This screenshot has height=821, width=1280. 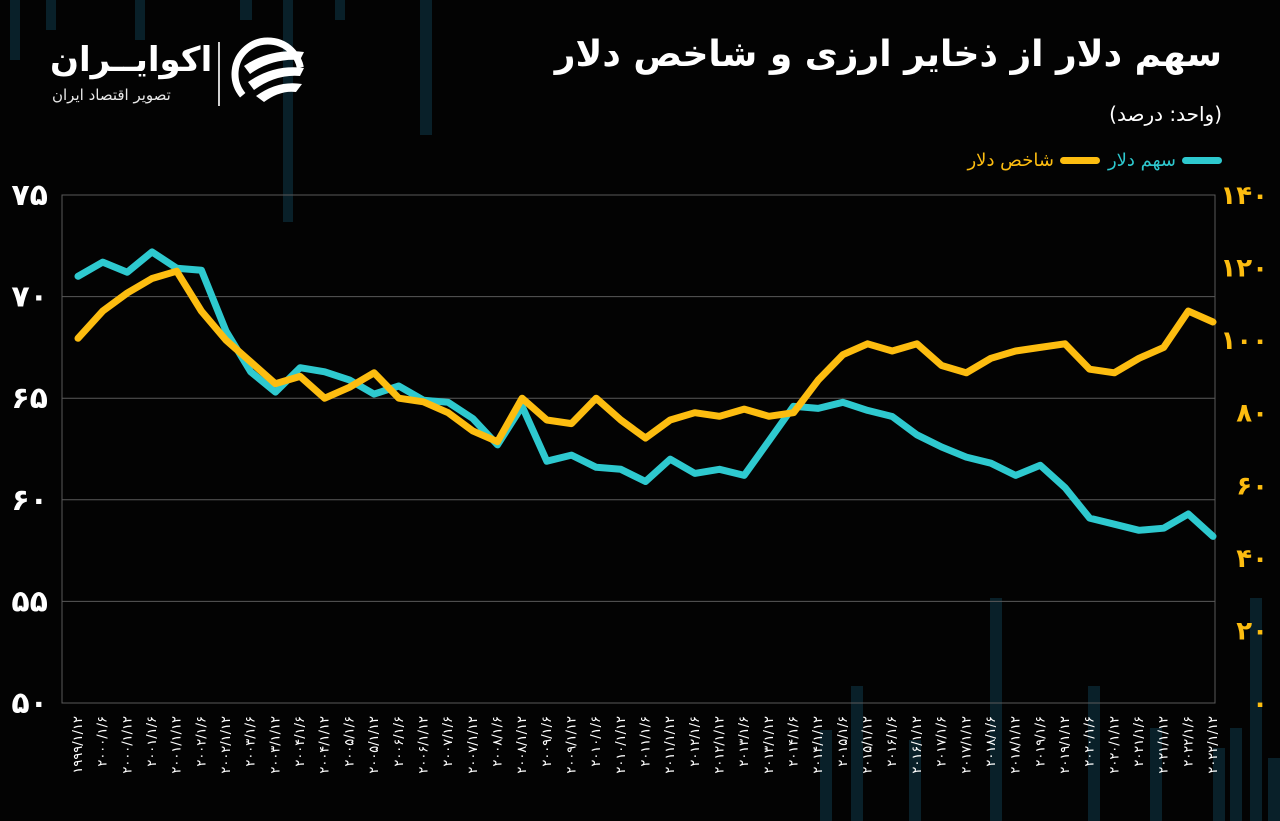 What do you see at coordinates (1065, 745) in the screenshot?
I see `x-tick-label: ۲۰۱۹/۱/۱۲` at bounding box center [1065, 745].